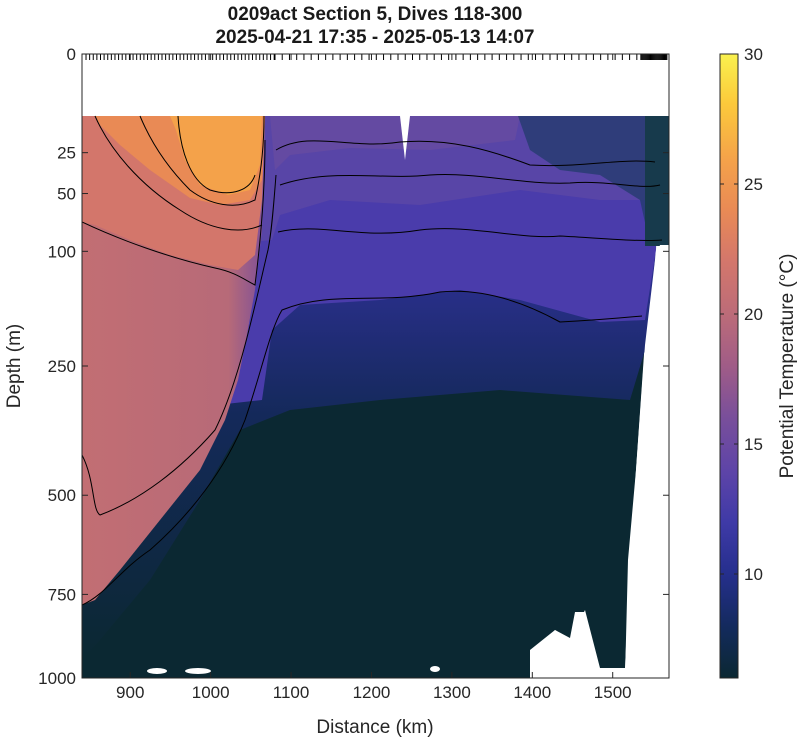 The image size is (800, 739). What do you see at coordinates (647, 461) in the screenshot?
I see `east-no-data` at bounding box center [647, 461].